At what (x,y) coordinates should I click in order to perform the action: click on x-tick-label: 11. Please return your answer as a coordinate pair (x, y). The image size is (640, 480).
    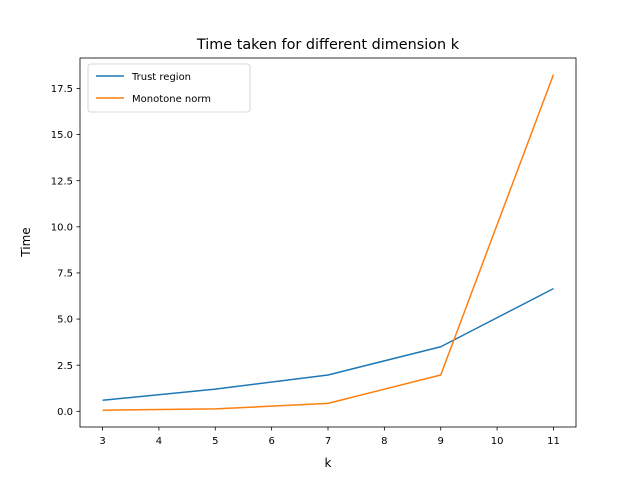
    Looking at the image, I should click on (553, 441).